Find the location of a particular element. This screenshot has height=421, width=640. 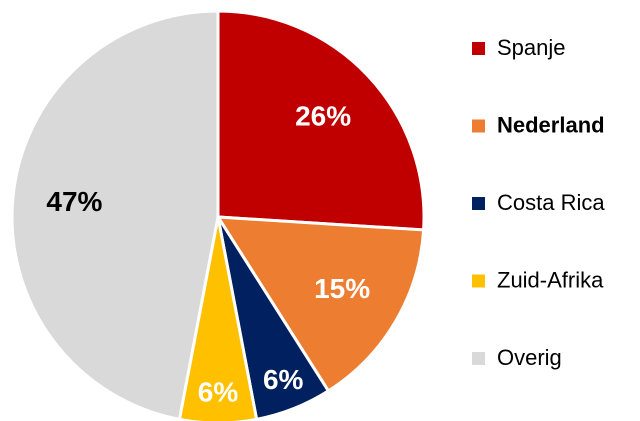

legend-label: Overig is located at coordinates (529, 357).